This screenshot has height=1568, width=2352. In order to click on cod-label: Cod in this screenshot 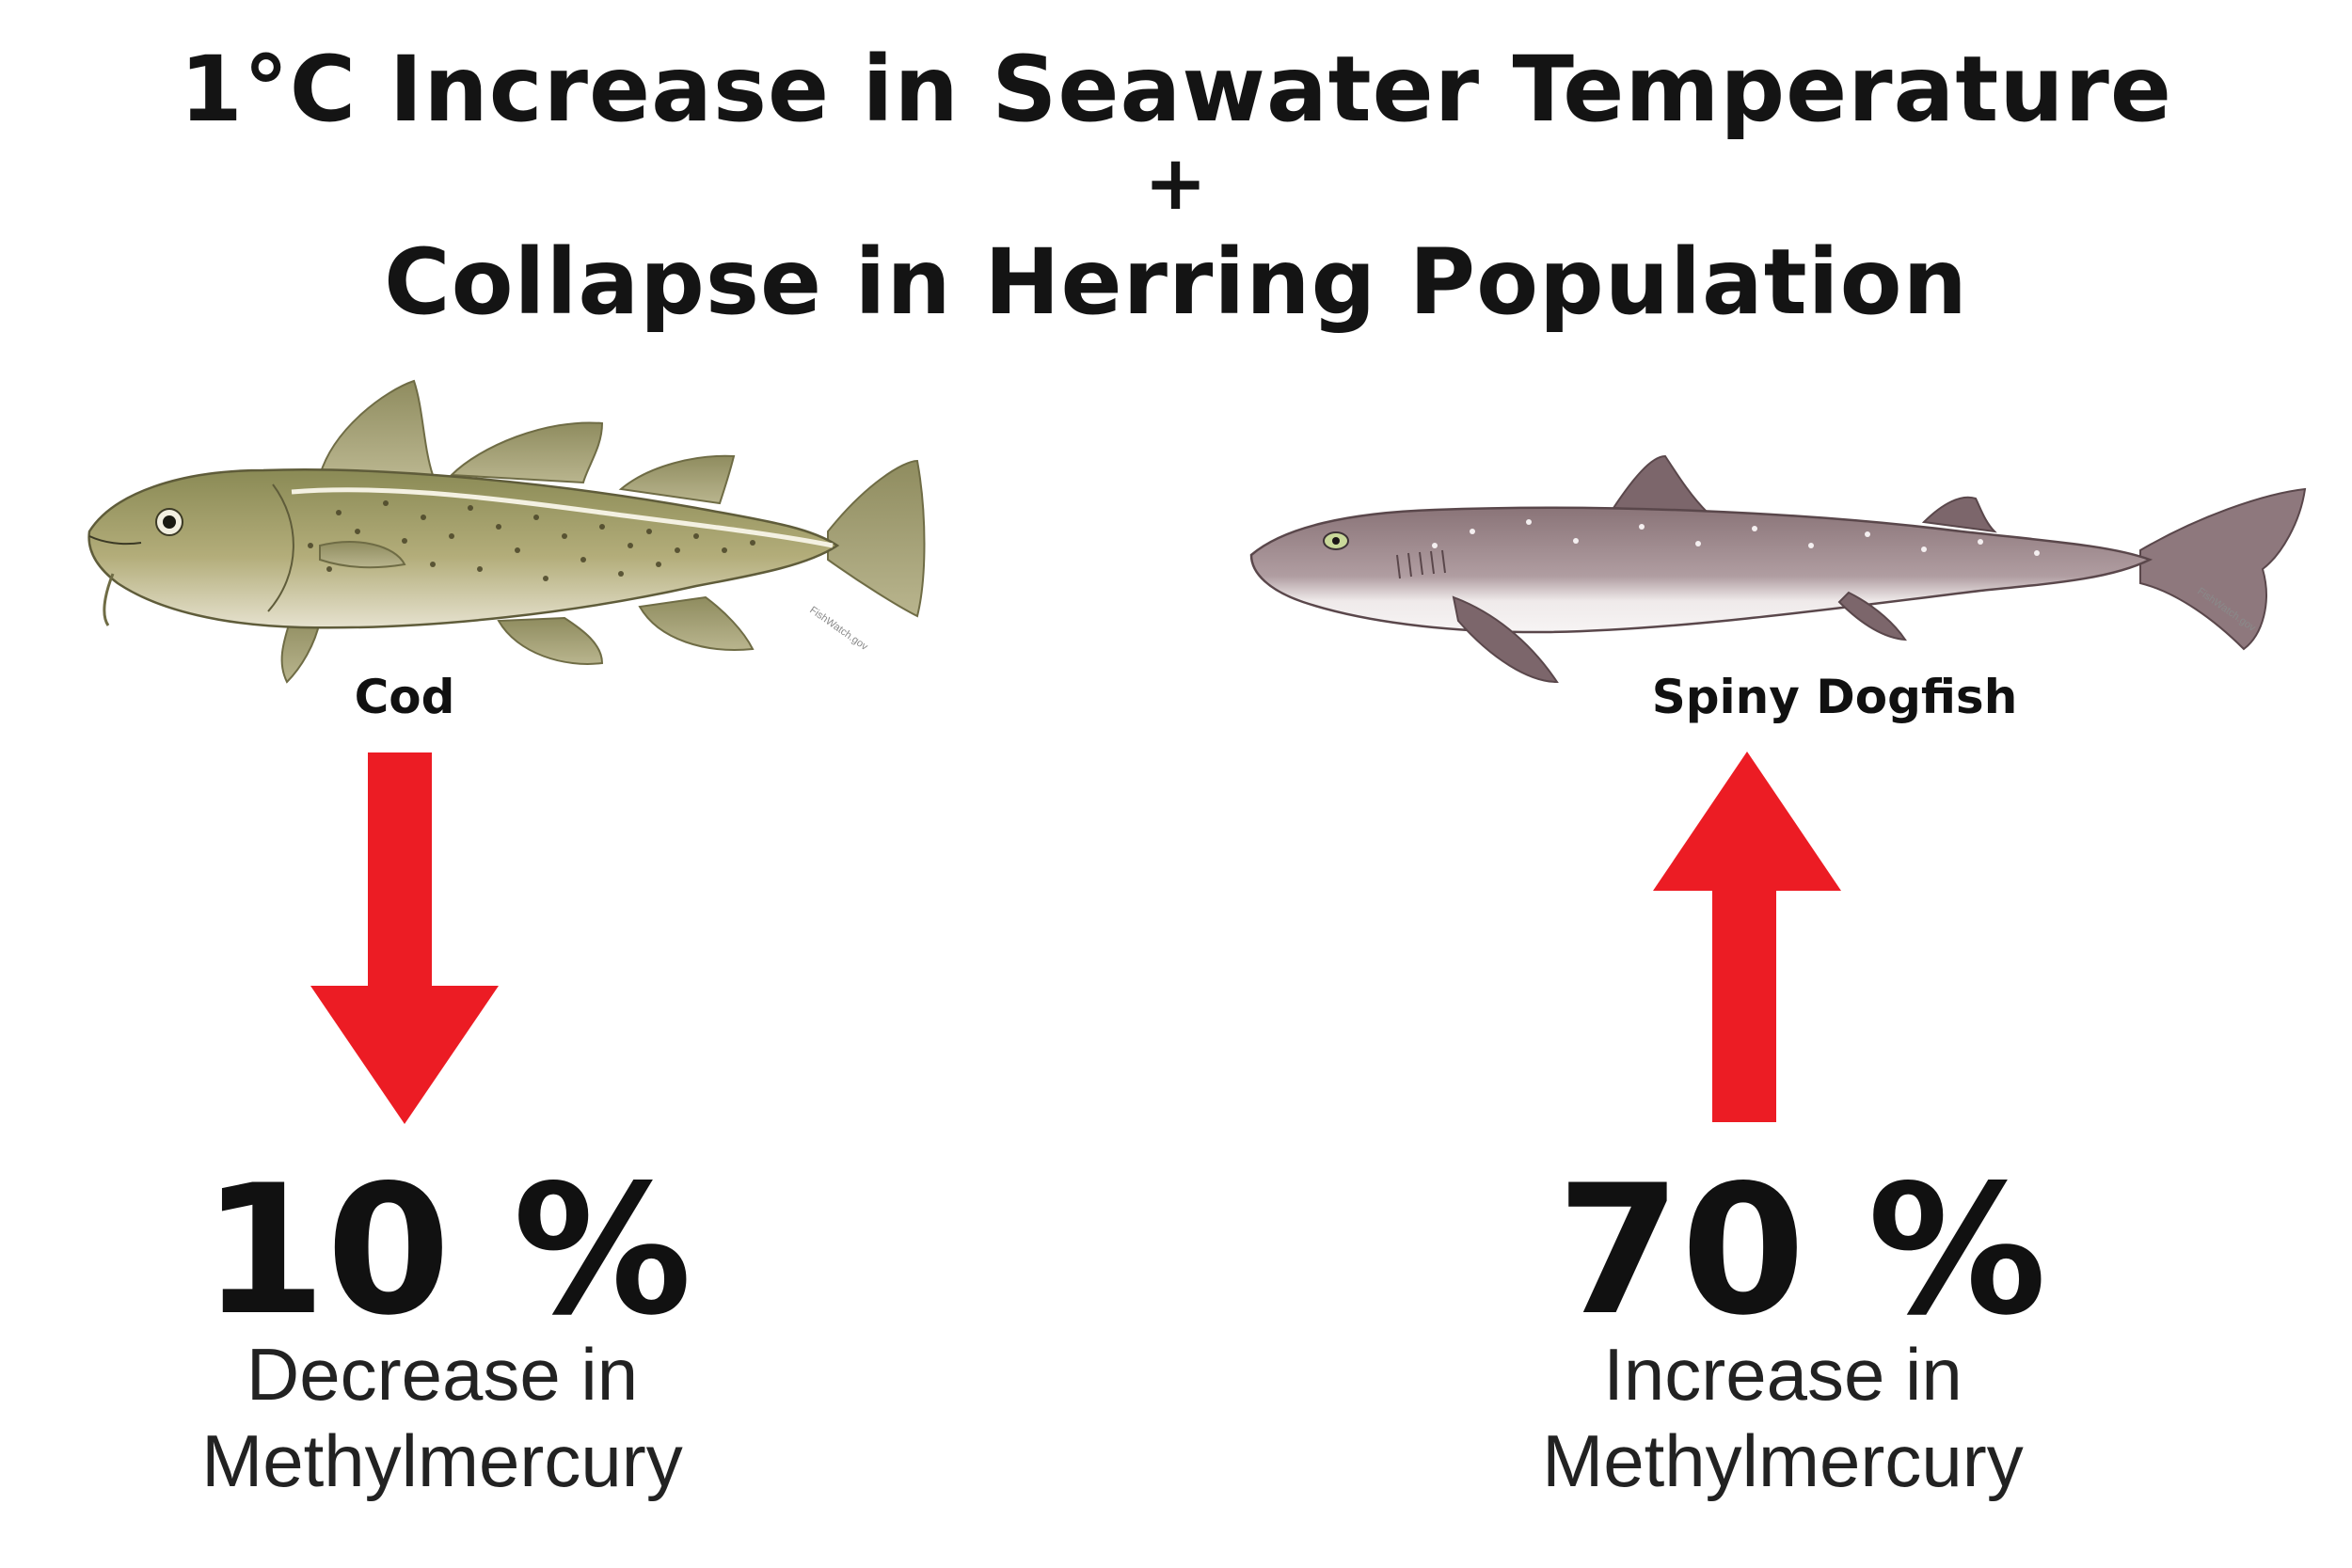, I will do `click(404, 697)`.